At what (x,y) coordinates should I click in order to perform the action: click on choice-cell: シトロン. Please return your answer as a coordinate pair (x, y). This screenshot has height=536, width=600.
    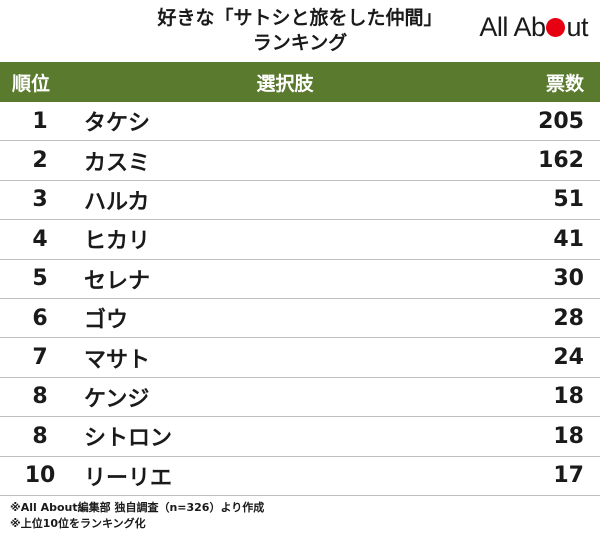
    Looking at the image, I should click on (128, 439).